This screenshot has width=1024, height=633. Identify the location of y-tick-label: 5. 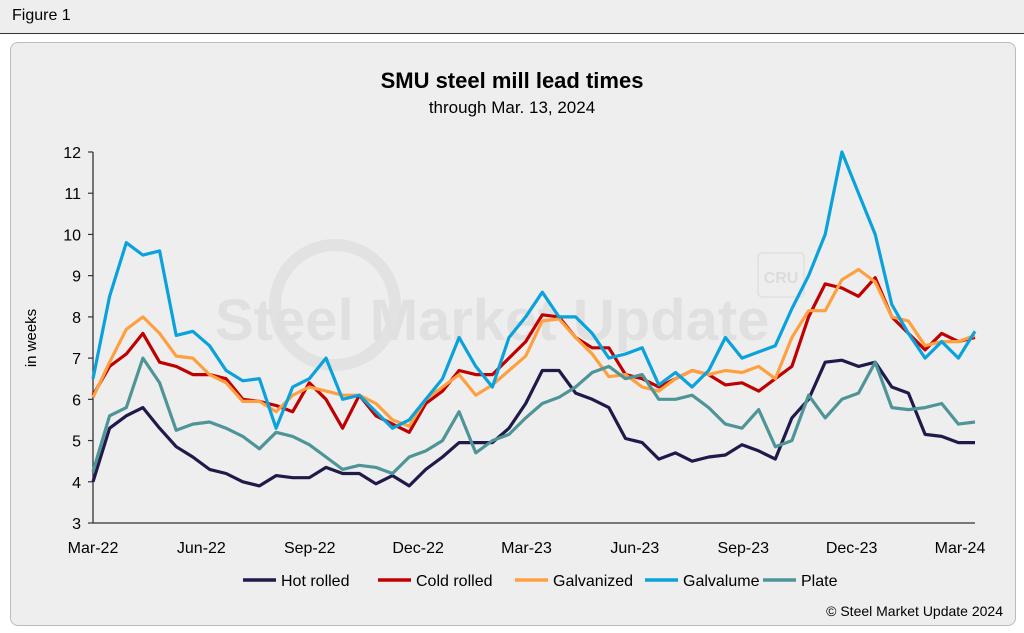
(76, 442).